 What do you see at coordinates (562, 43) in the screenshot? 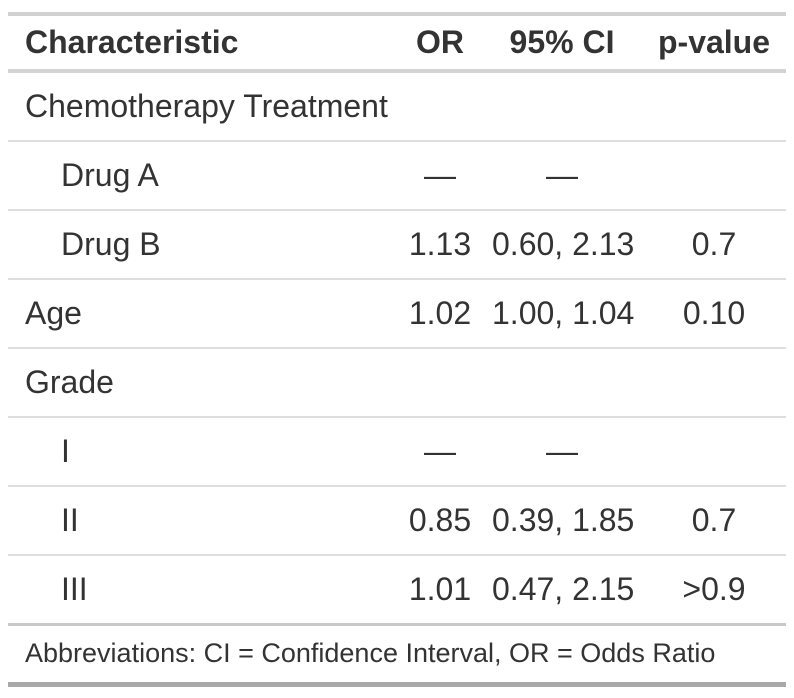
I see `column-header-ci: 95% CI` at bounding box center [562, 43].